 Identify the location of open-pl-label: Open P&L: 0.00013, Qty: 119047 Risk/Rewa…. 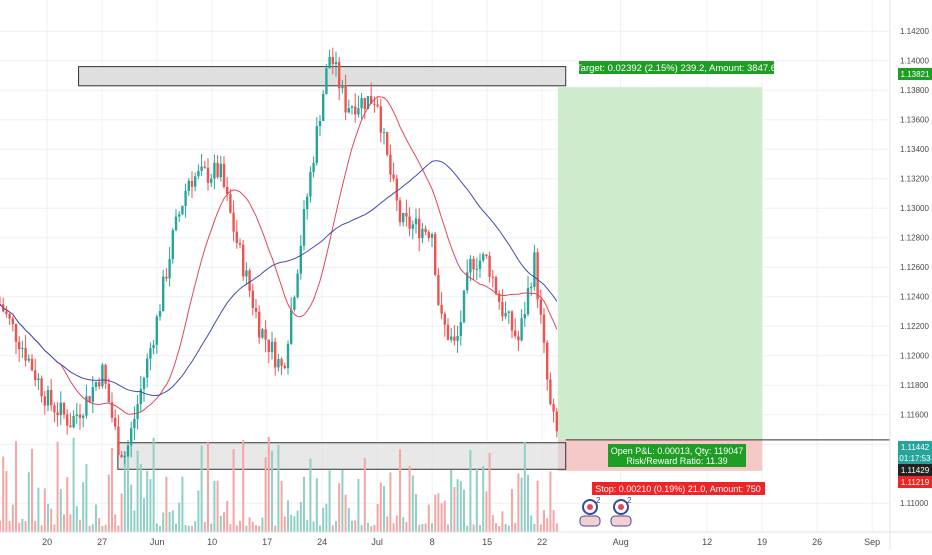
(677, 455).